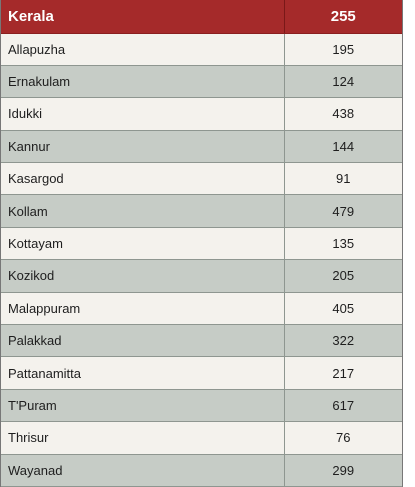 Image resolution: width=415 pixels, height=487 pixels. I want to click on district-value: 144, so click(343, 147).